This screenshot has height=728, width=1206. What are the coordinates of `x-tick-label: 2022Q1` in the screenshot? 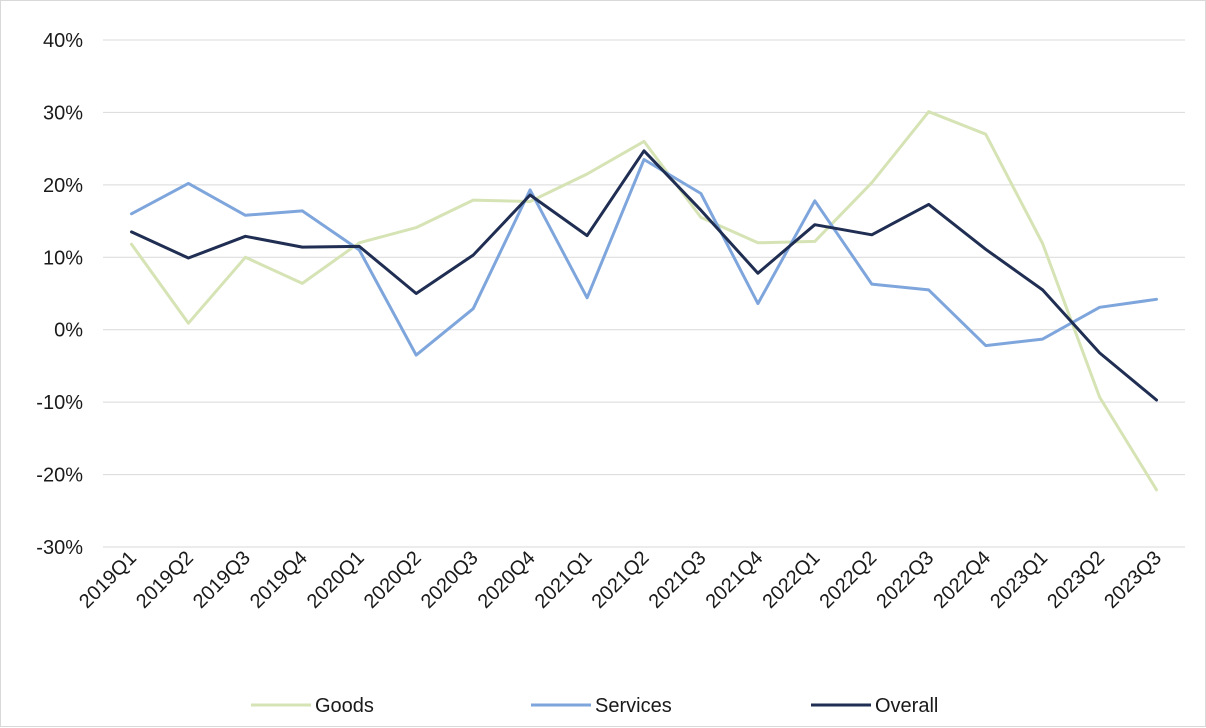 It's located at (791, 580).